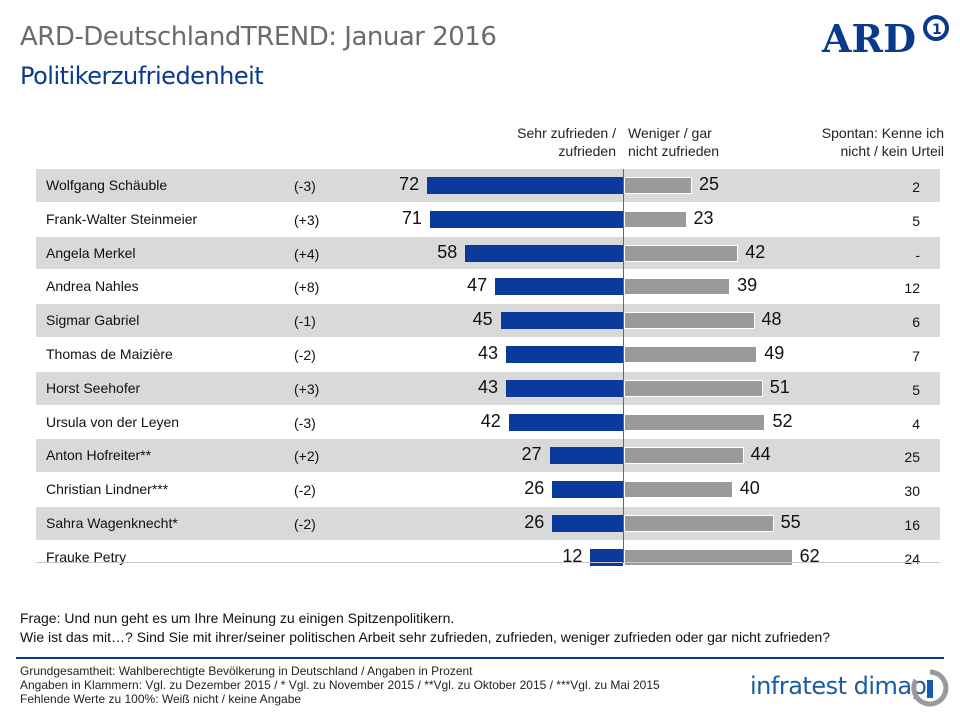 The width and height of the screenshot is (960, 720). Describe the element at coordinates (107, 489) in the screenshot. I see `politician-name: Christian Lindner***` at that location.